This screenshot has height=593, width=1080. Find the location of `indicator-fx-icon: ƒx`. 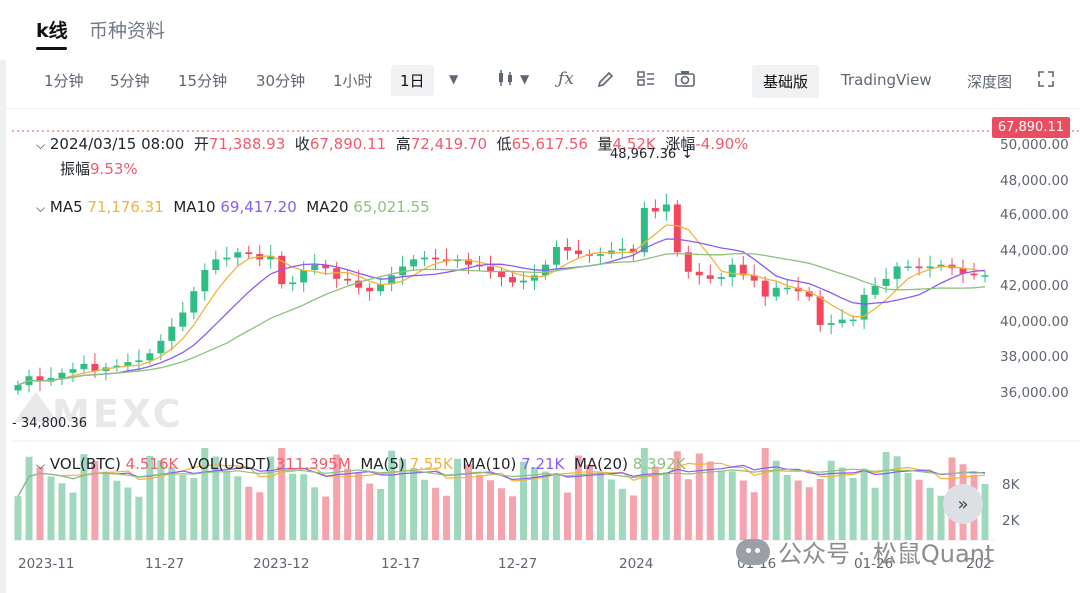

indicator-fx-icon: ƒx is located at coordinates (566, 79).